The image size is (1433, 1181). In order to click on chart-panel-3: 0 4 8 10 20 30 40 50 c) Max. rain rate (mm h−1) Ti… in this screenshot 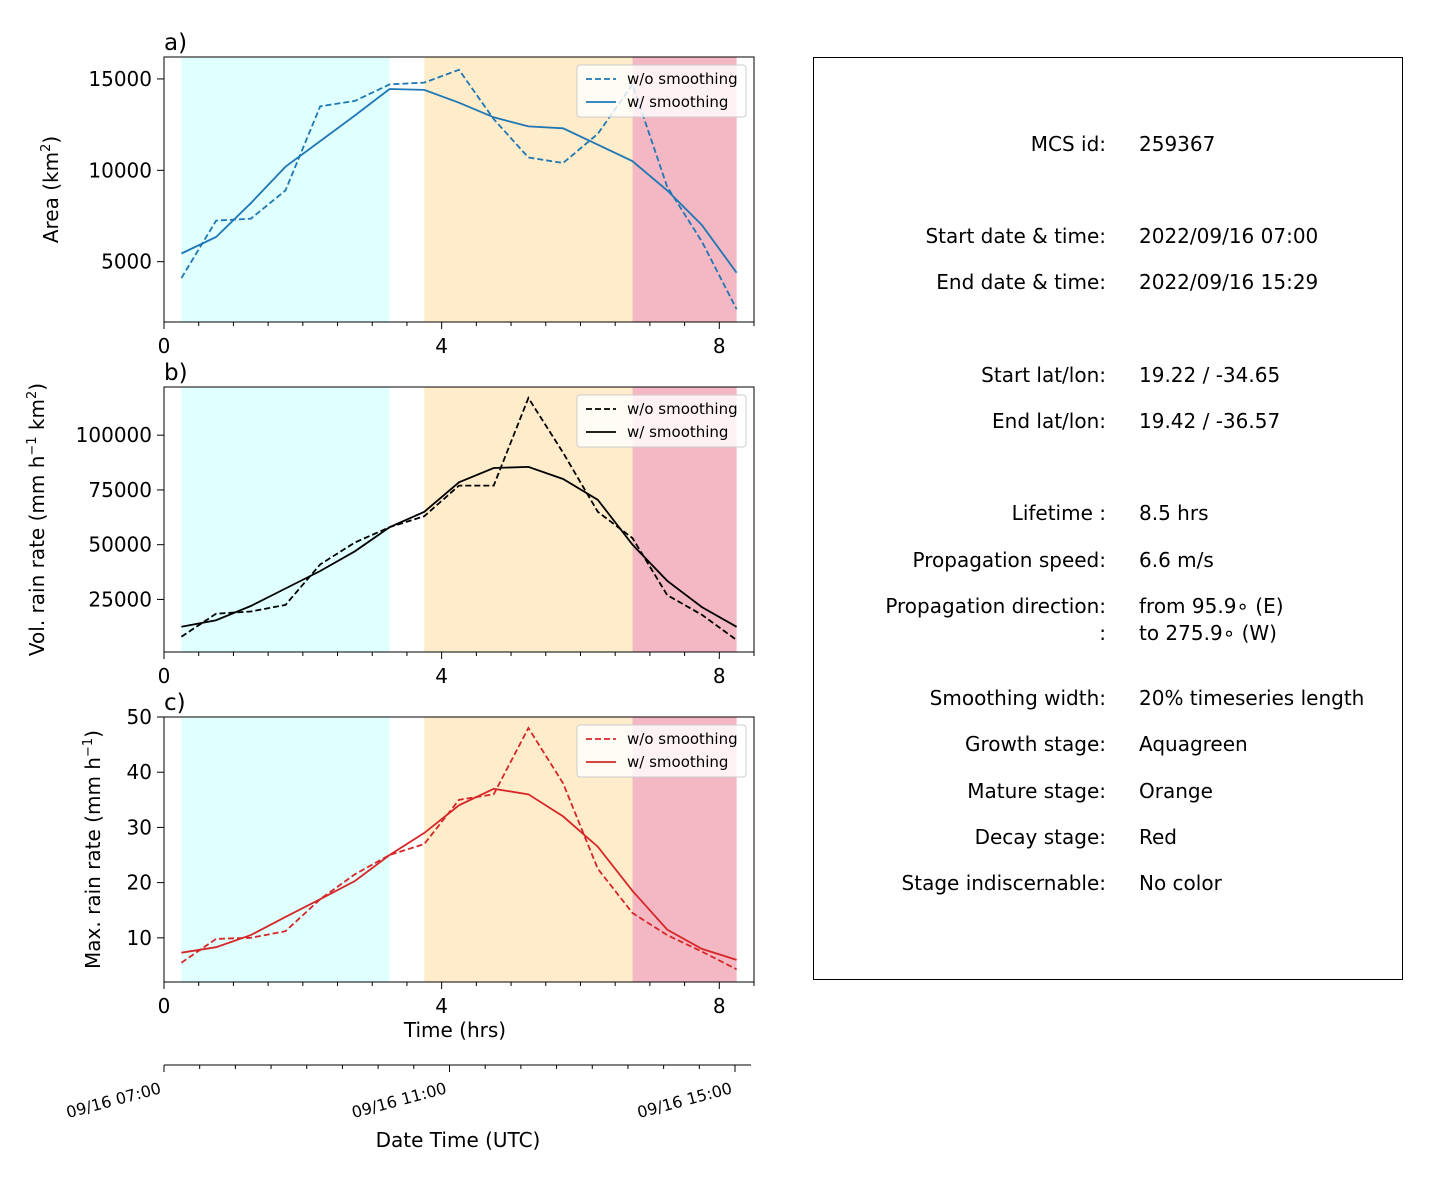, I will do `click(418, 866)`.